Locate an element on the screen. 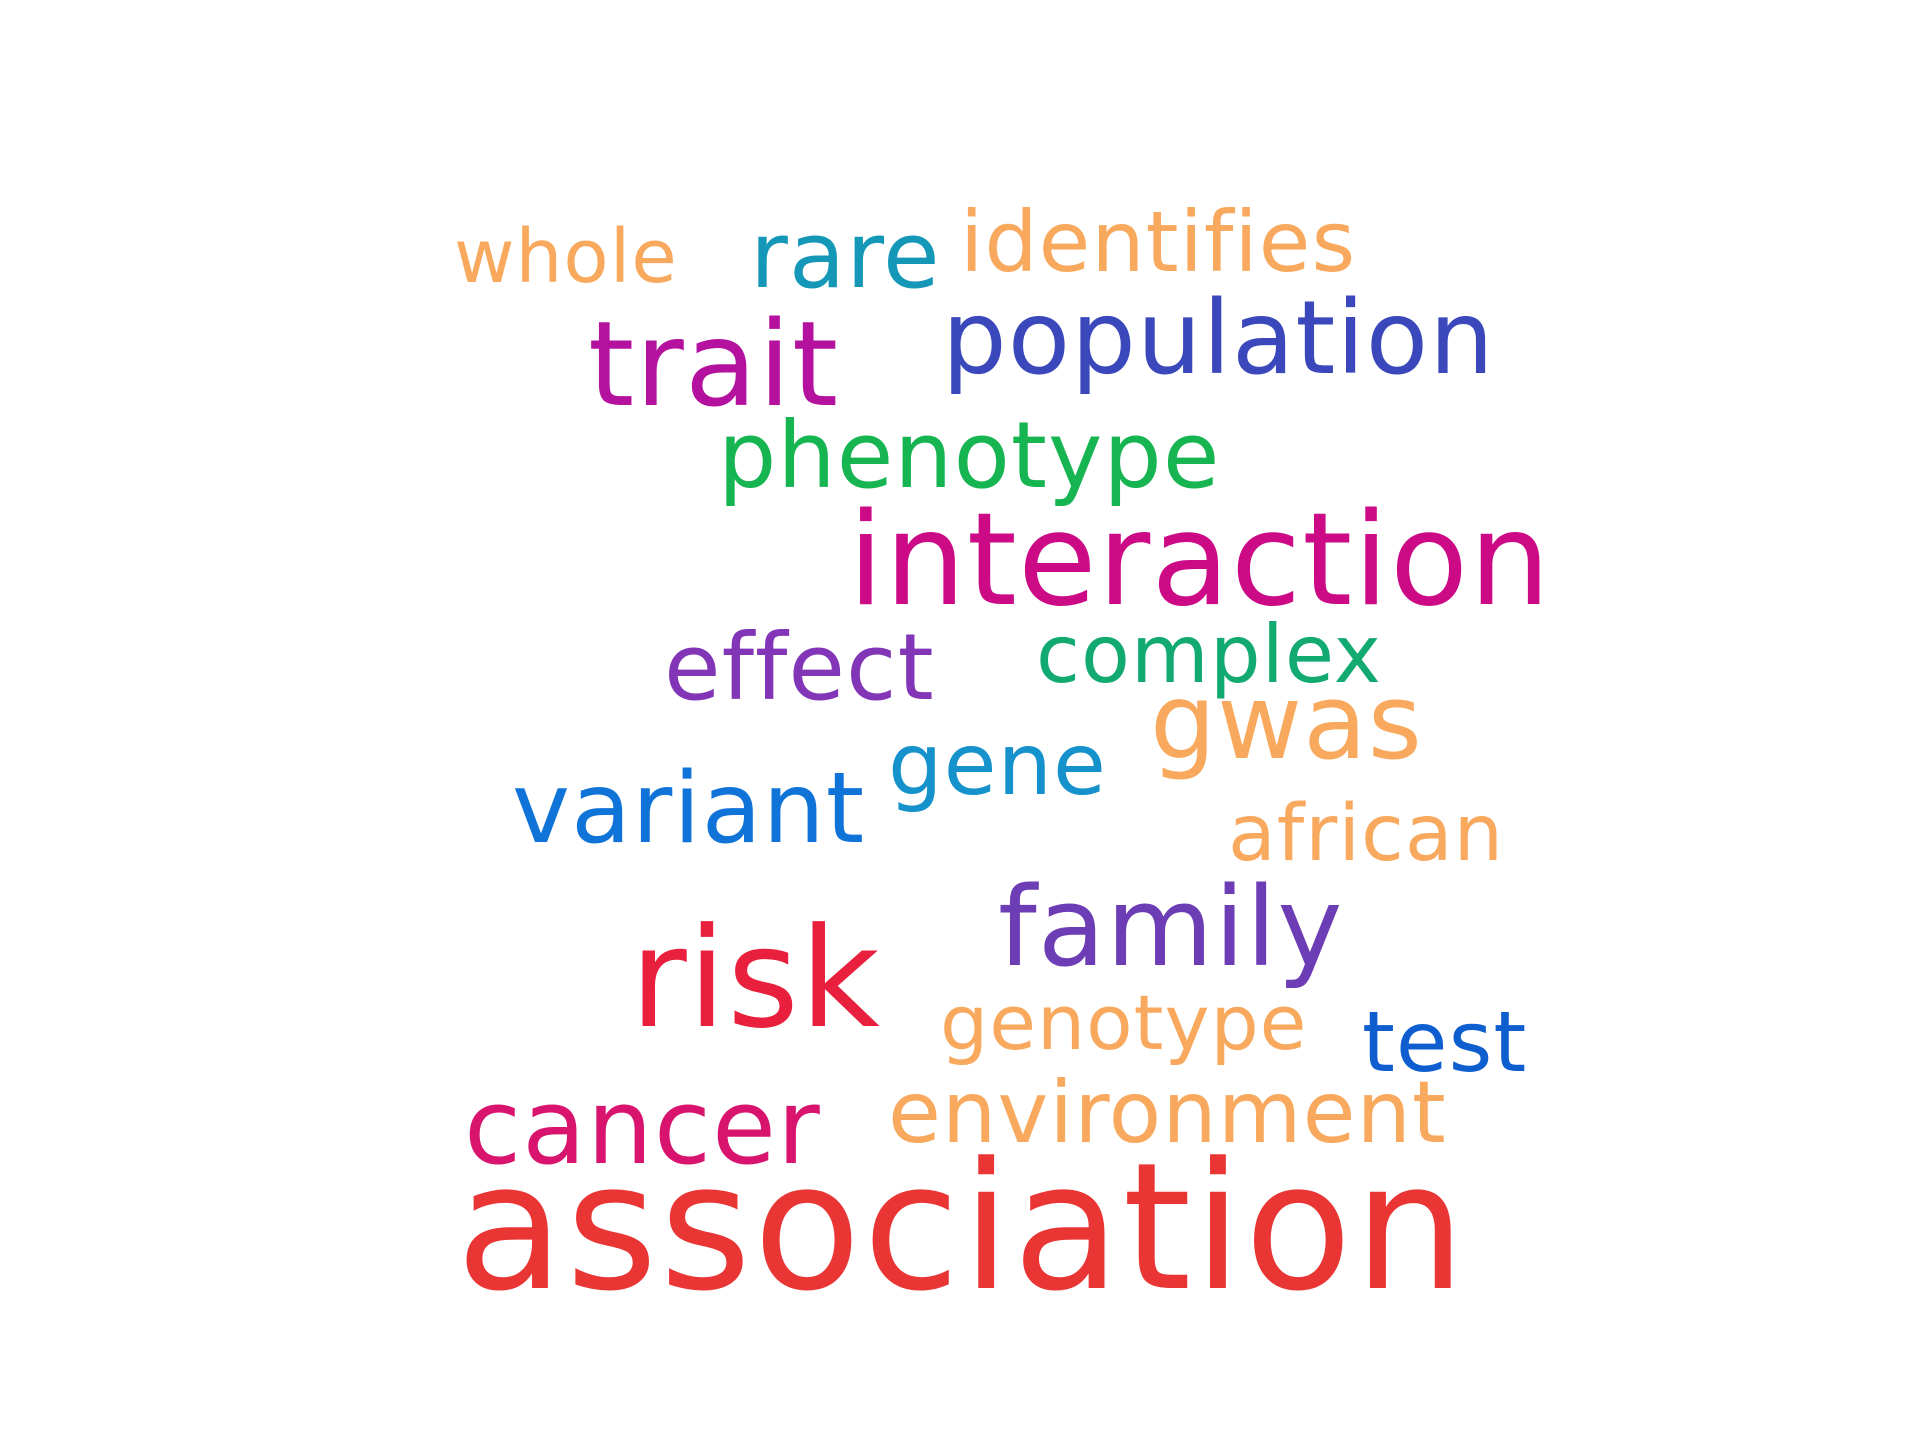 The width and height of the screenshot is (1920, 1440). word-test: test is located at coordinates (1445, 1042).